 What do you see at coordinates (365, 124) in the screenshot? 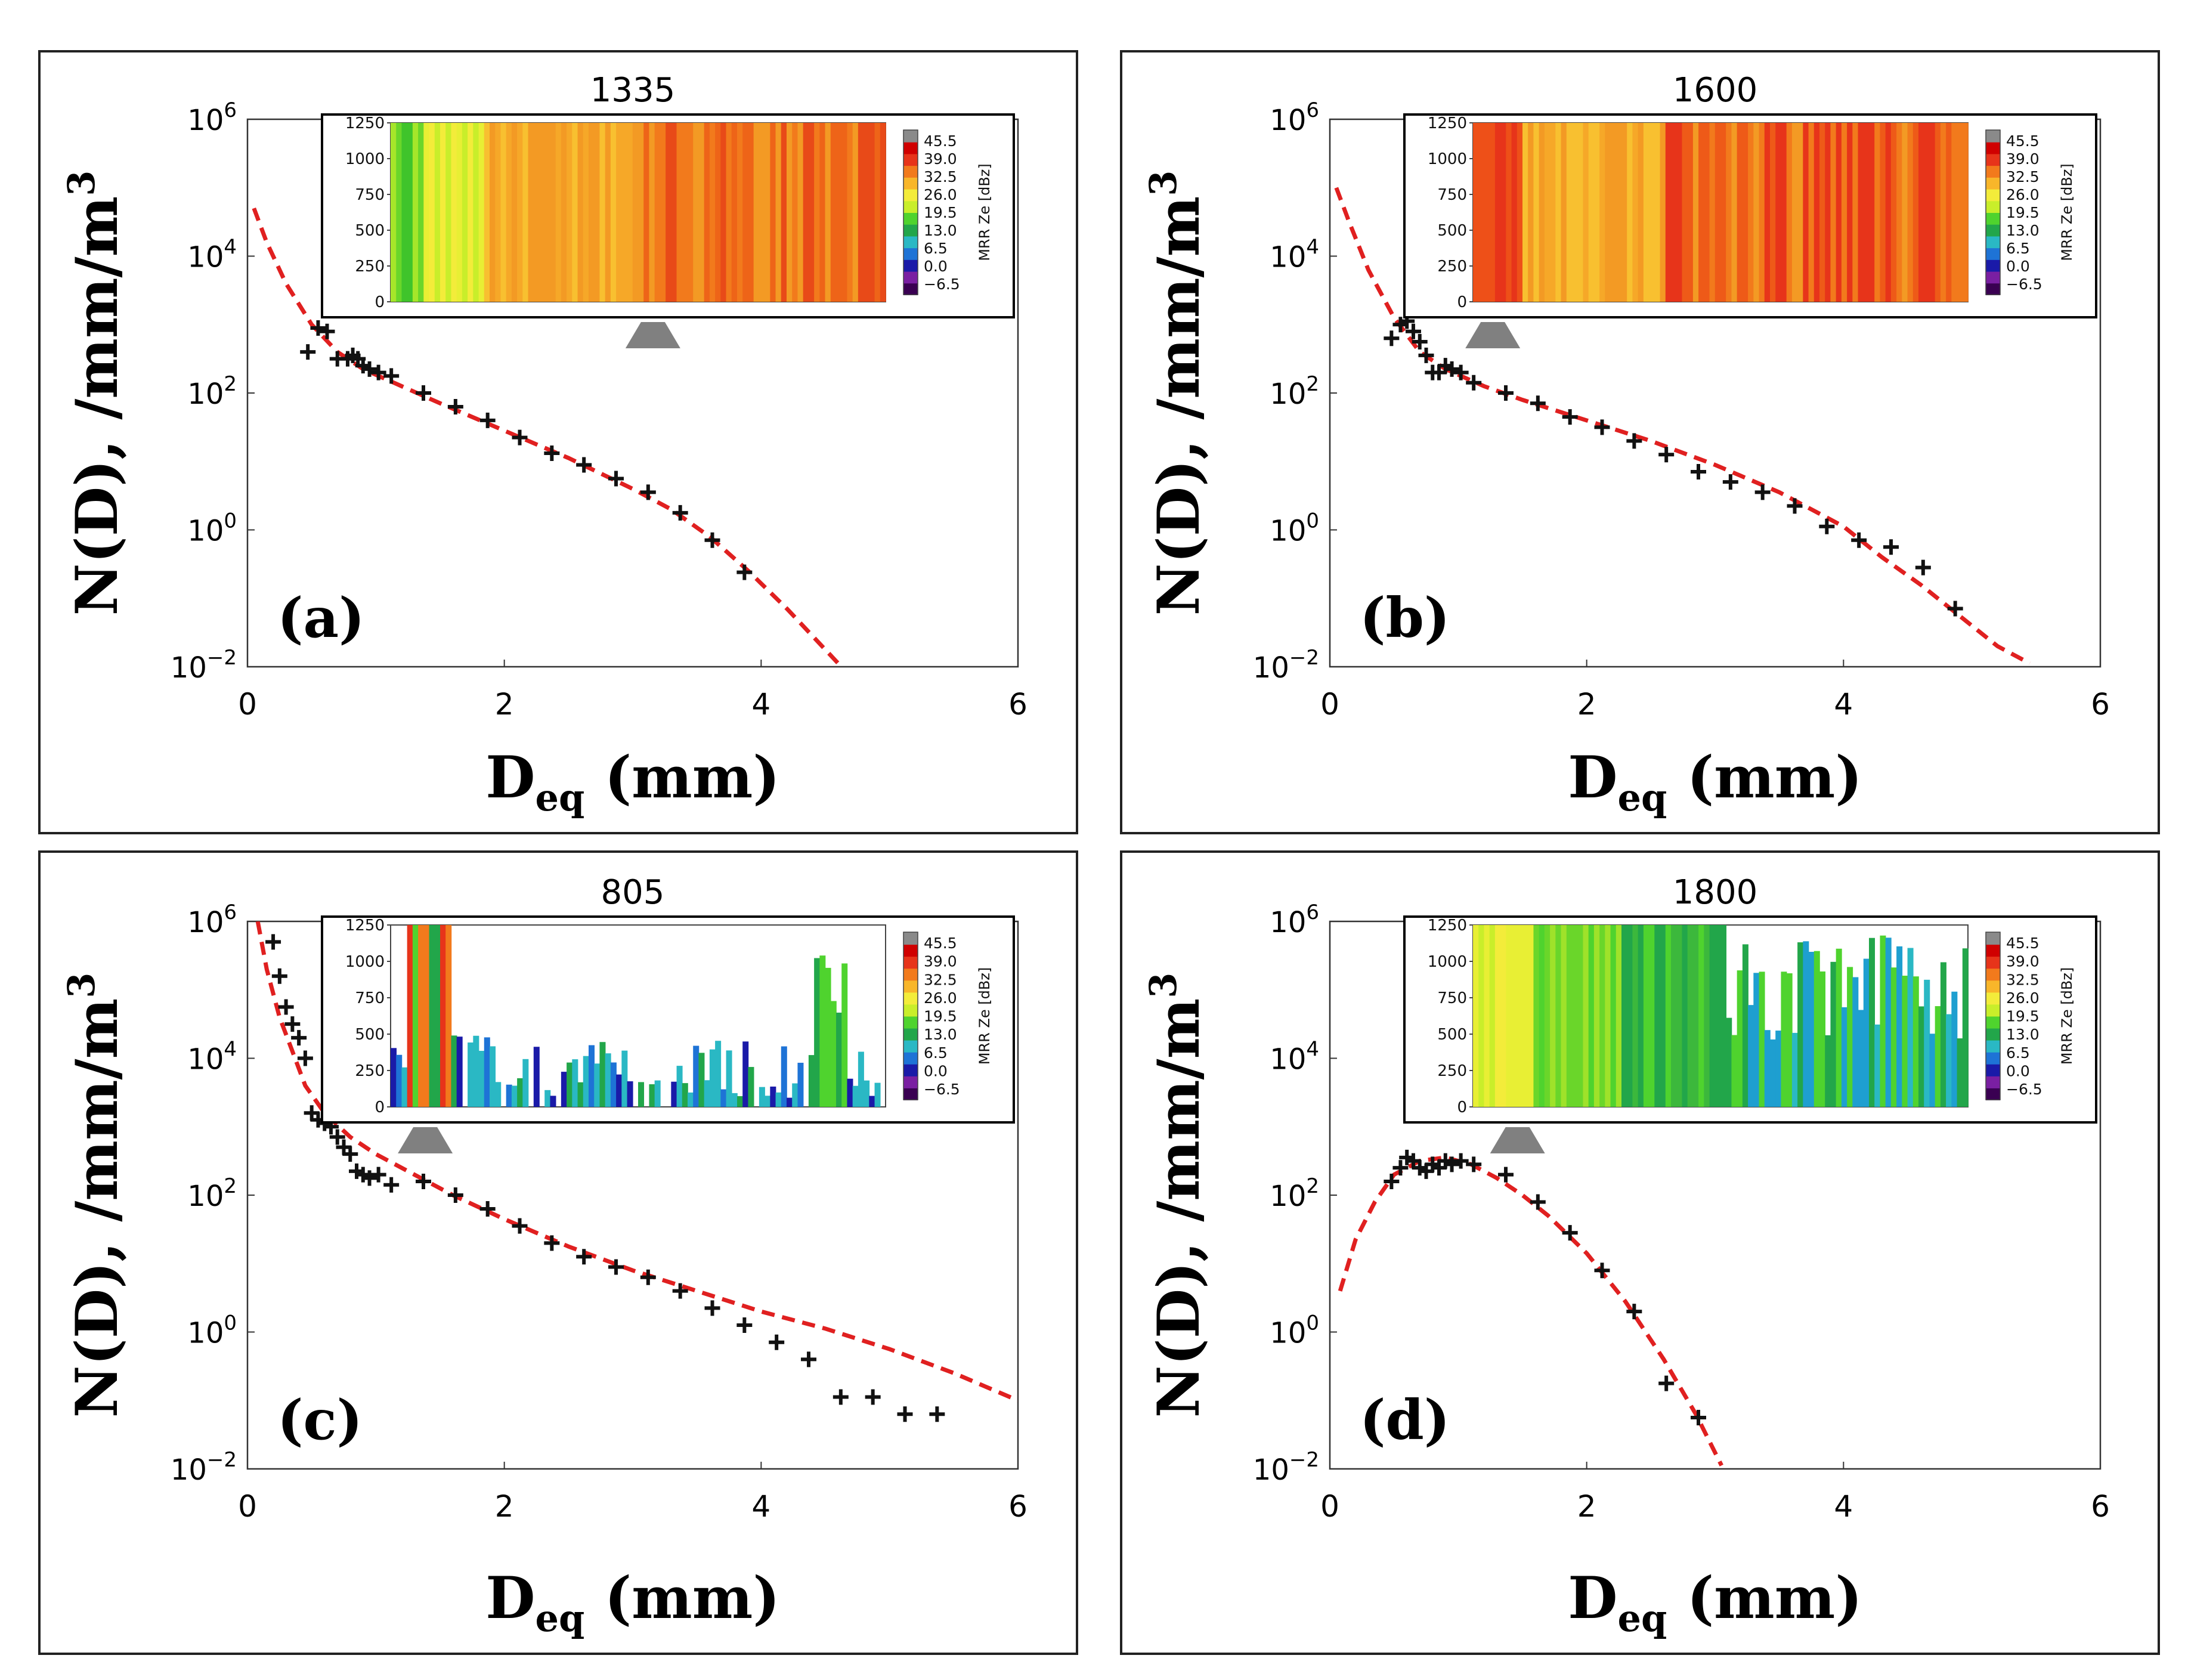
I see `inset-ytick: 1250` at bounding box center [365, 124].